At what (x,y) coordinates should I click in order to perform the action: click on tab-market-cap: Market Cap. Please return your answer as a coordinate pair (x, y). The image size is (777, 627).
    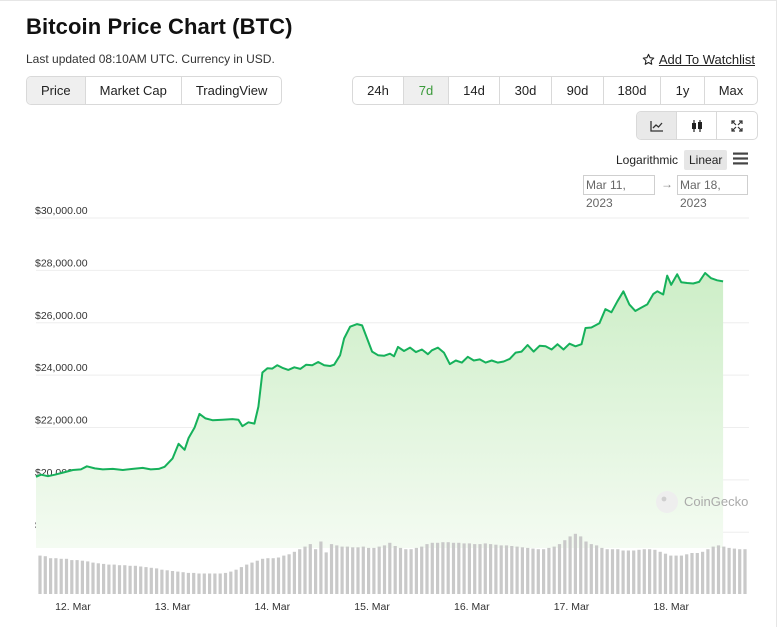
    Looking at the image, I should click on (134, 90).